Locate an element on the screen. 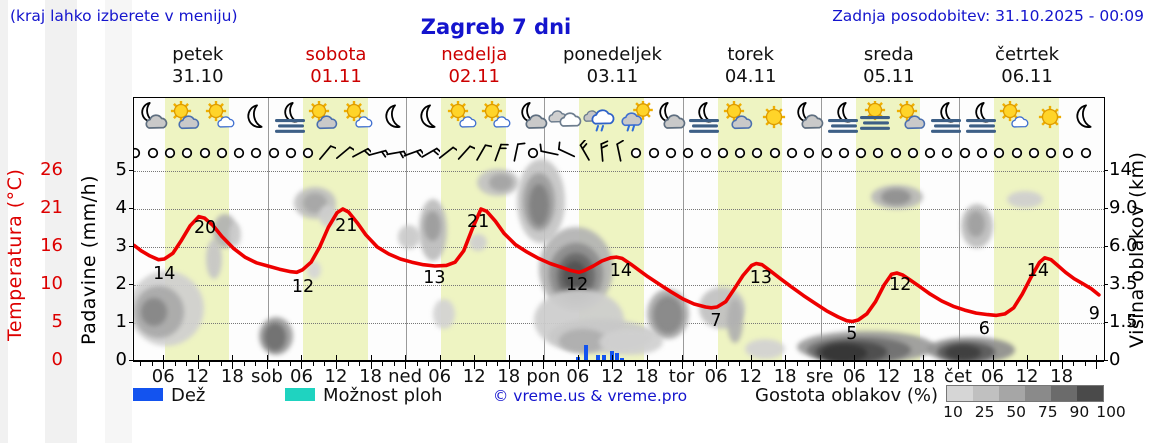  gradient-value-label: 75 is located at coordinates (1047, 412).